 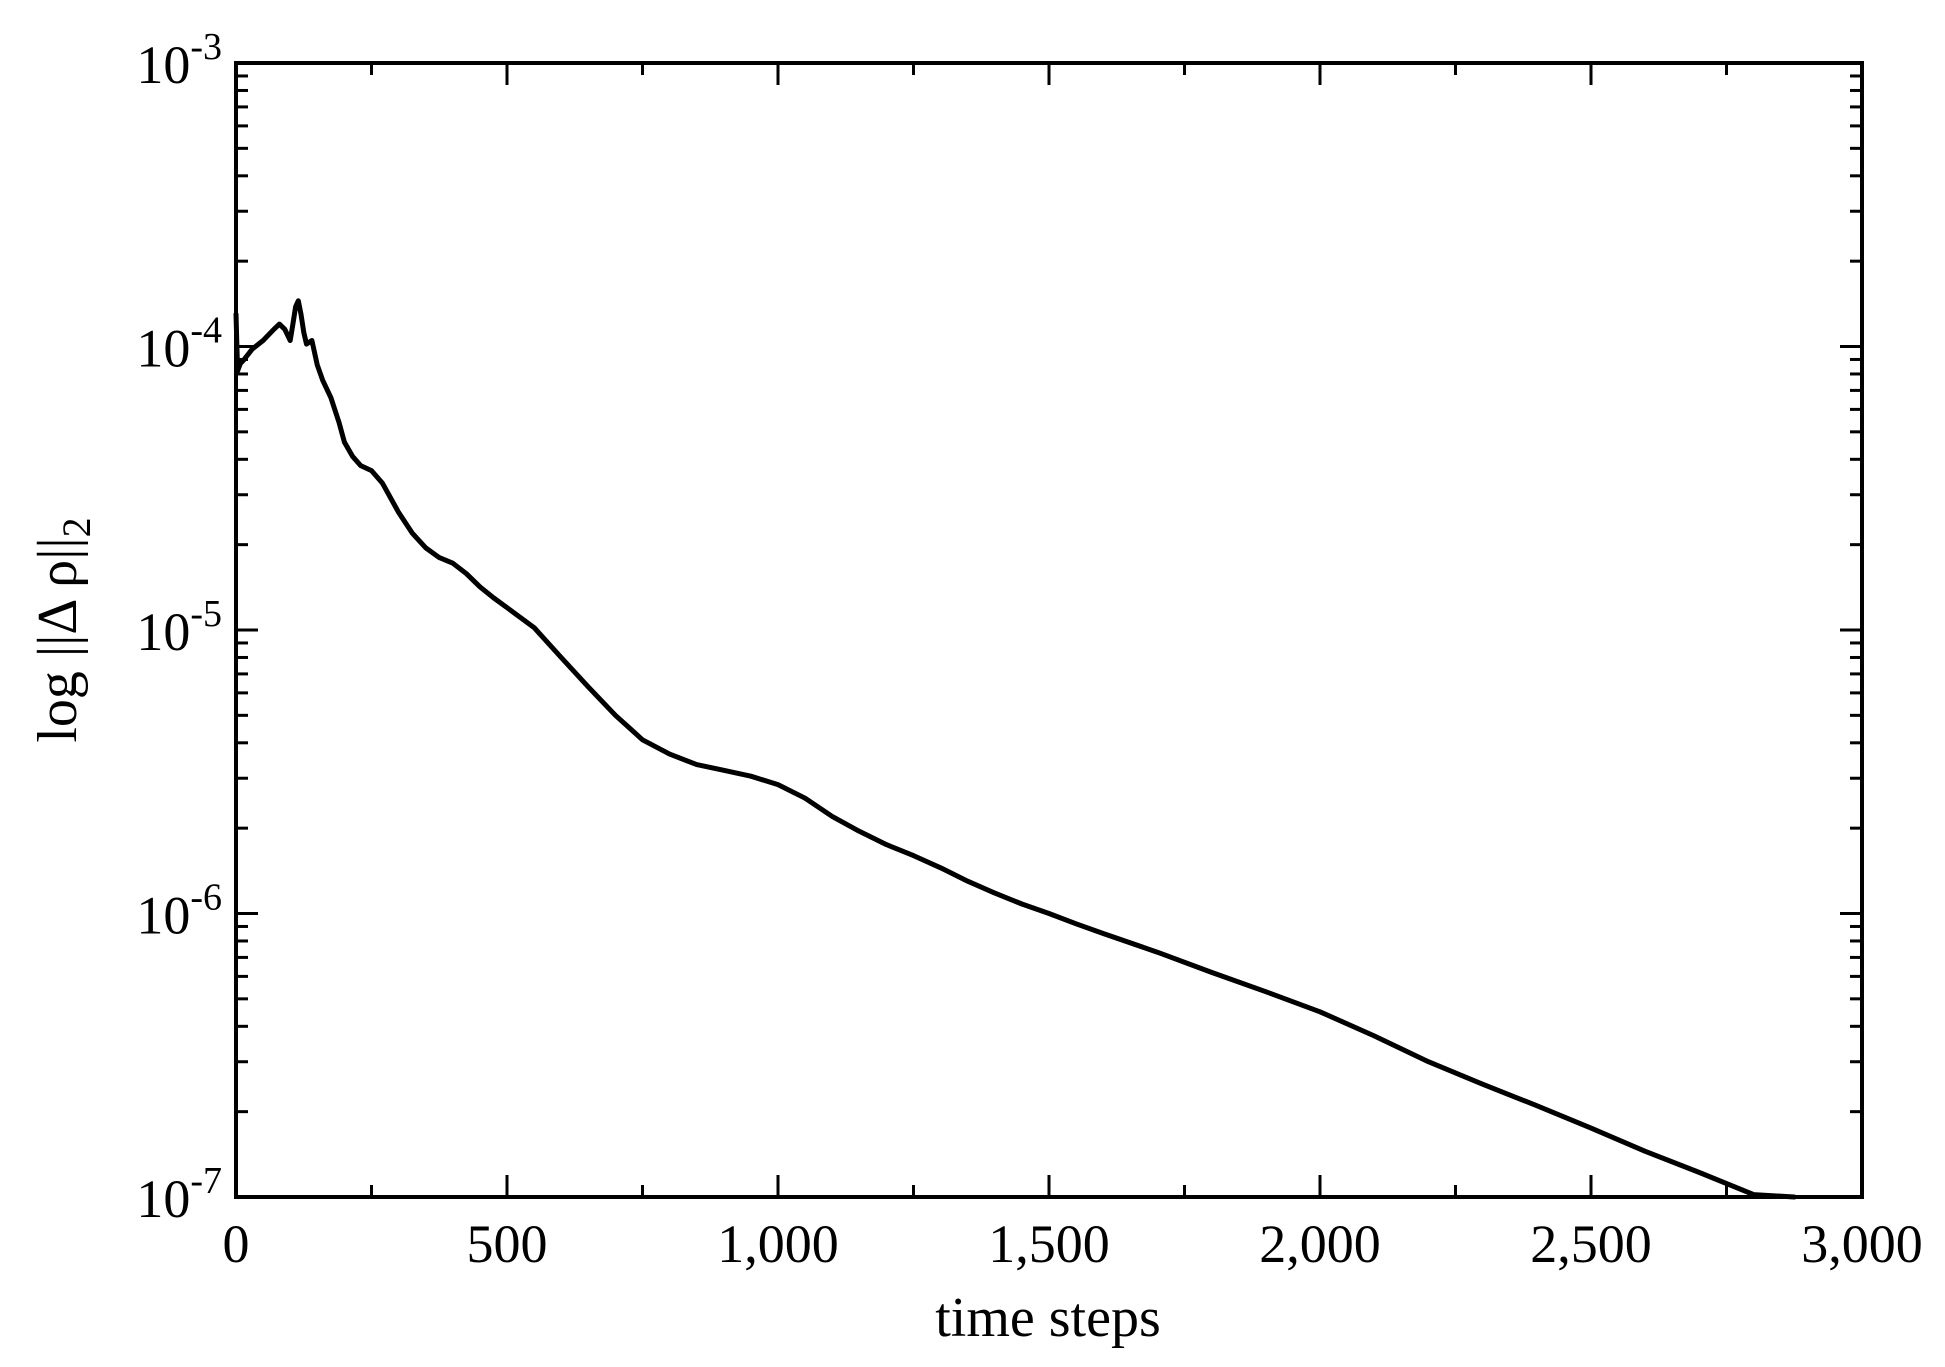 I want to click on y-tick-label: 10⁻⁶, so click(x=179, y=911).